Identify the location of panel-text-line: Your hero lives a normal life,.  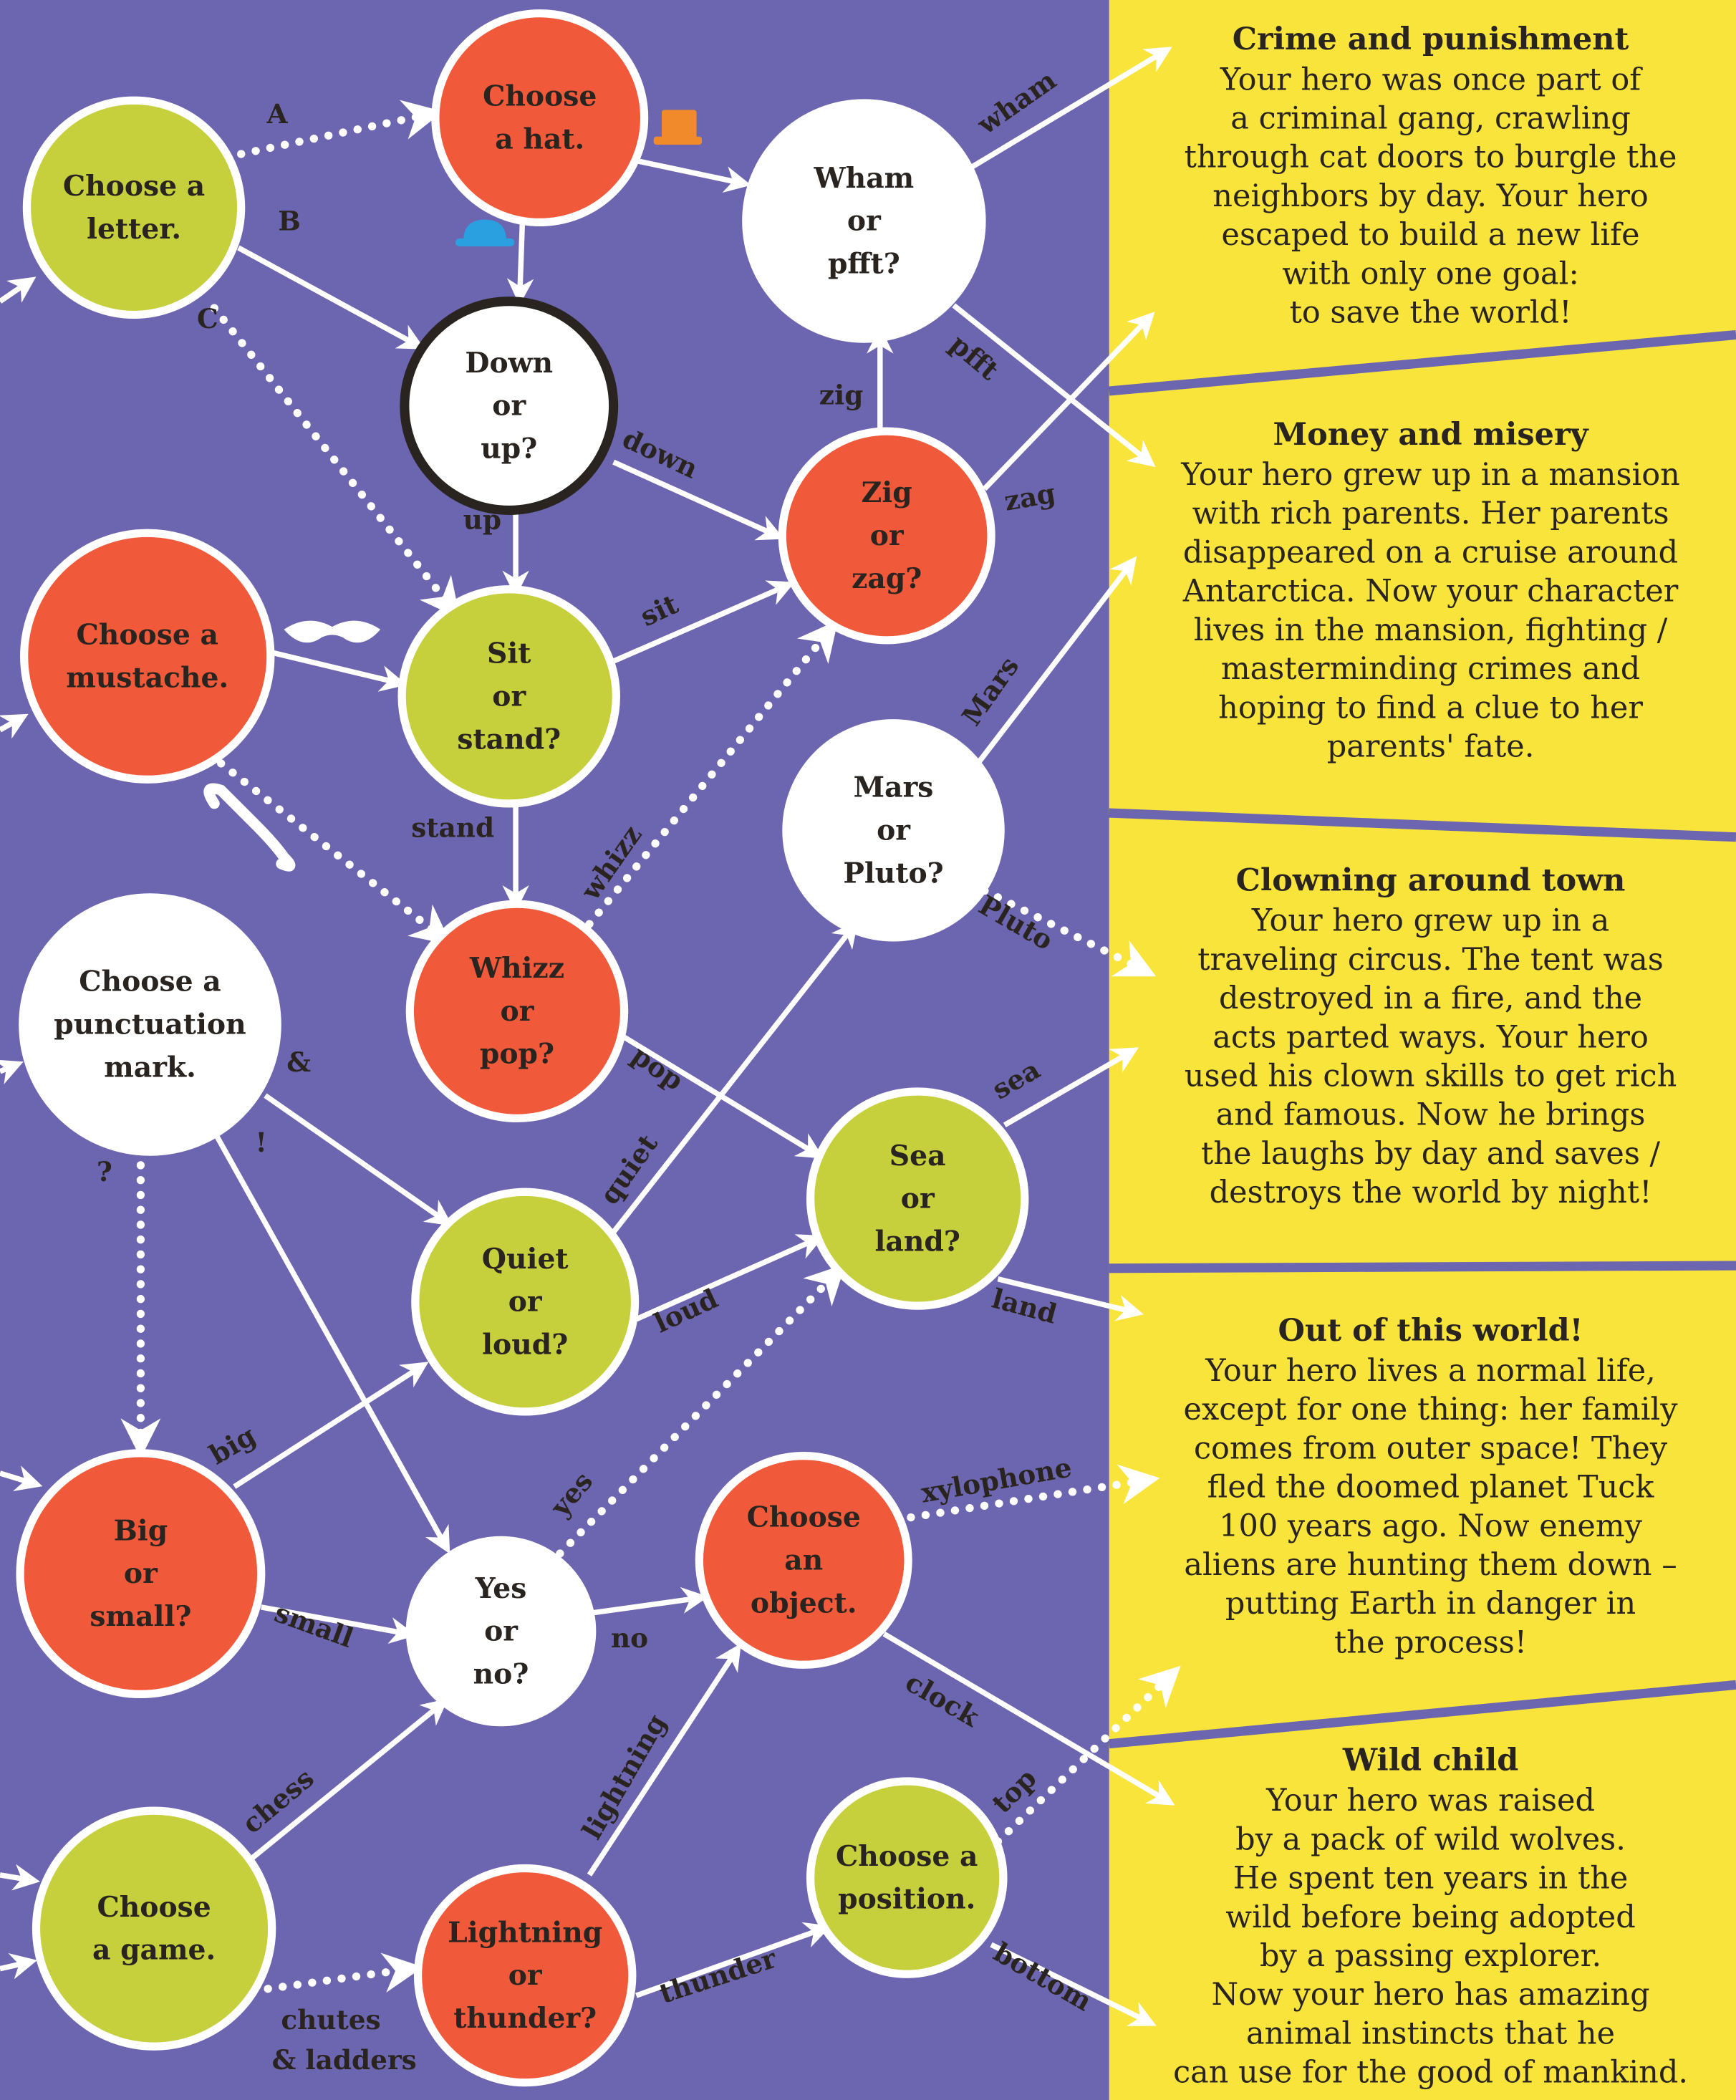
(1430, 1371).